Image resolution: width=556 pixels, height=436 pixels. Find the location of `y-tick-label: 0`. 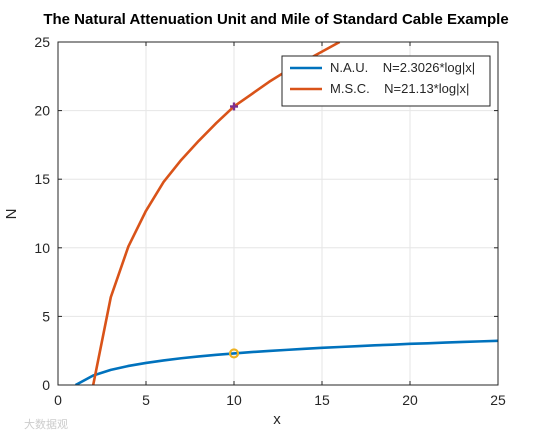

y-tick-label: 0 is located at coordinates (46, 385).